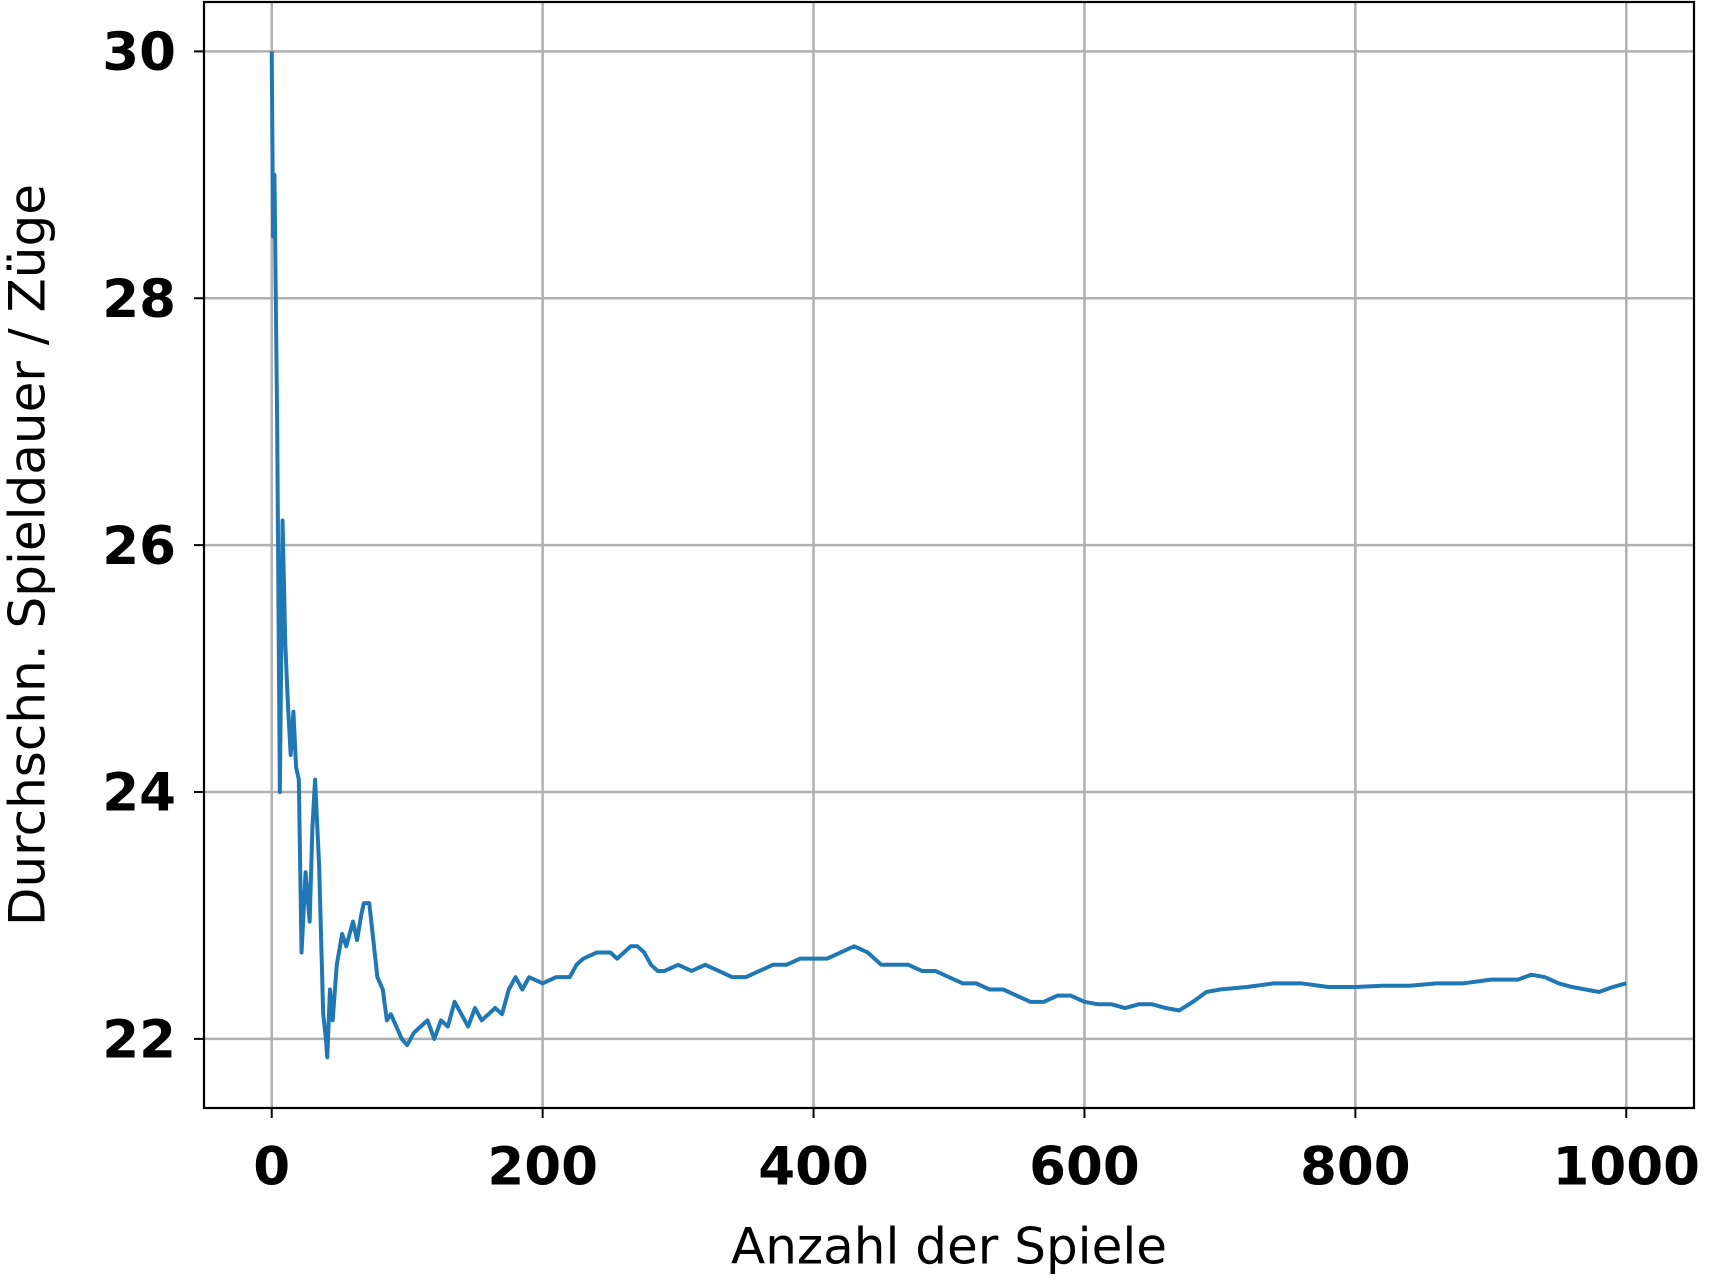  What do you see at coordinates (139, 299) in the screenshot?
I see `y-tick-label: 28` at bounding box center [139, 299].